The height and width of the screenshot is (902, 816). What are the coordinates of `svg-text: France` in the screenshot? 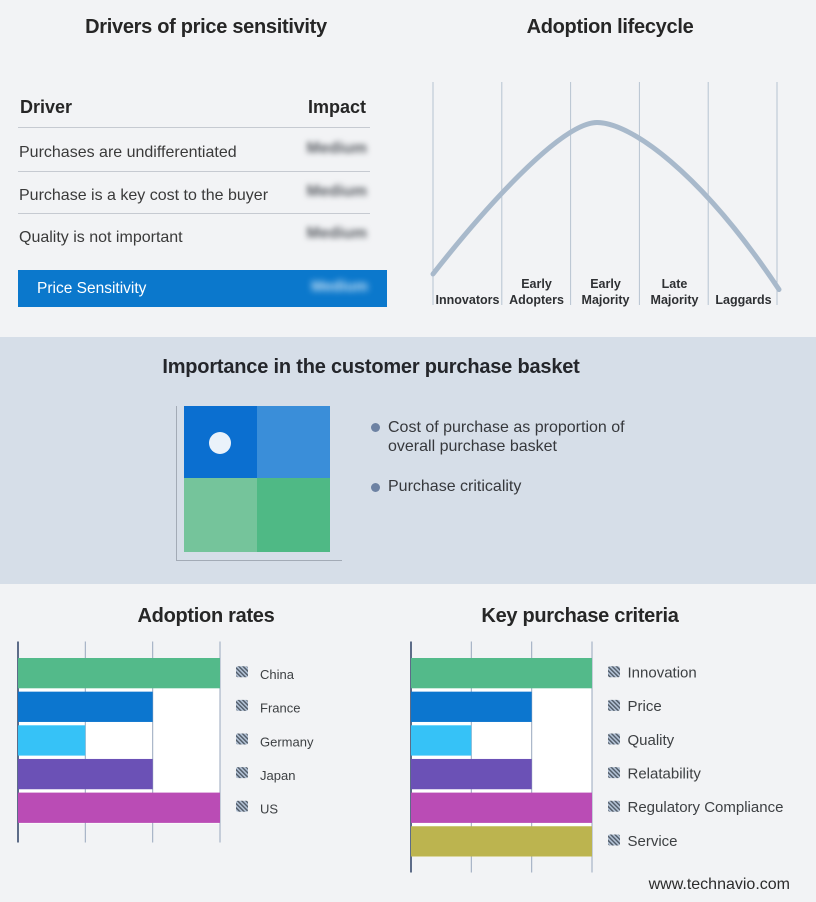 It's located at (280, 708).